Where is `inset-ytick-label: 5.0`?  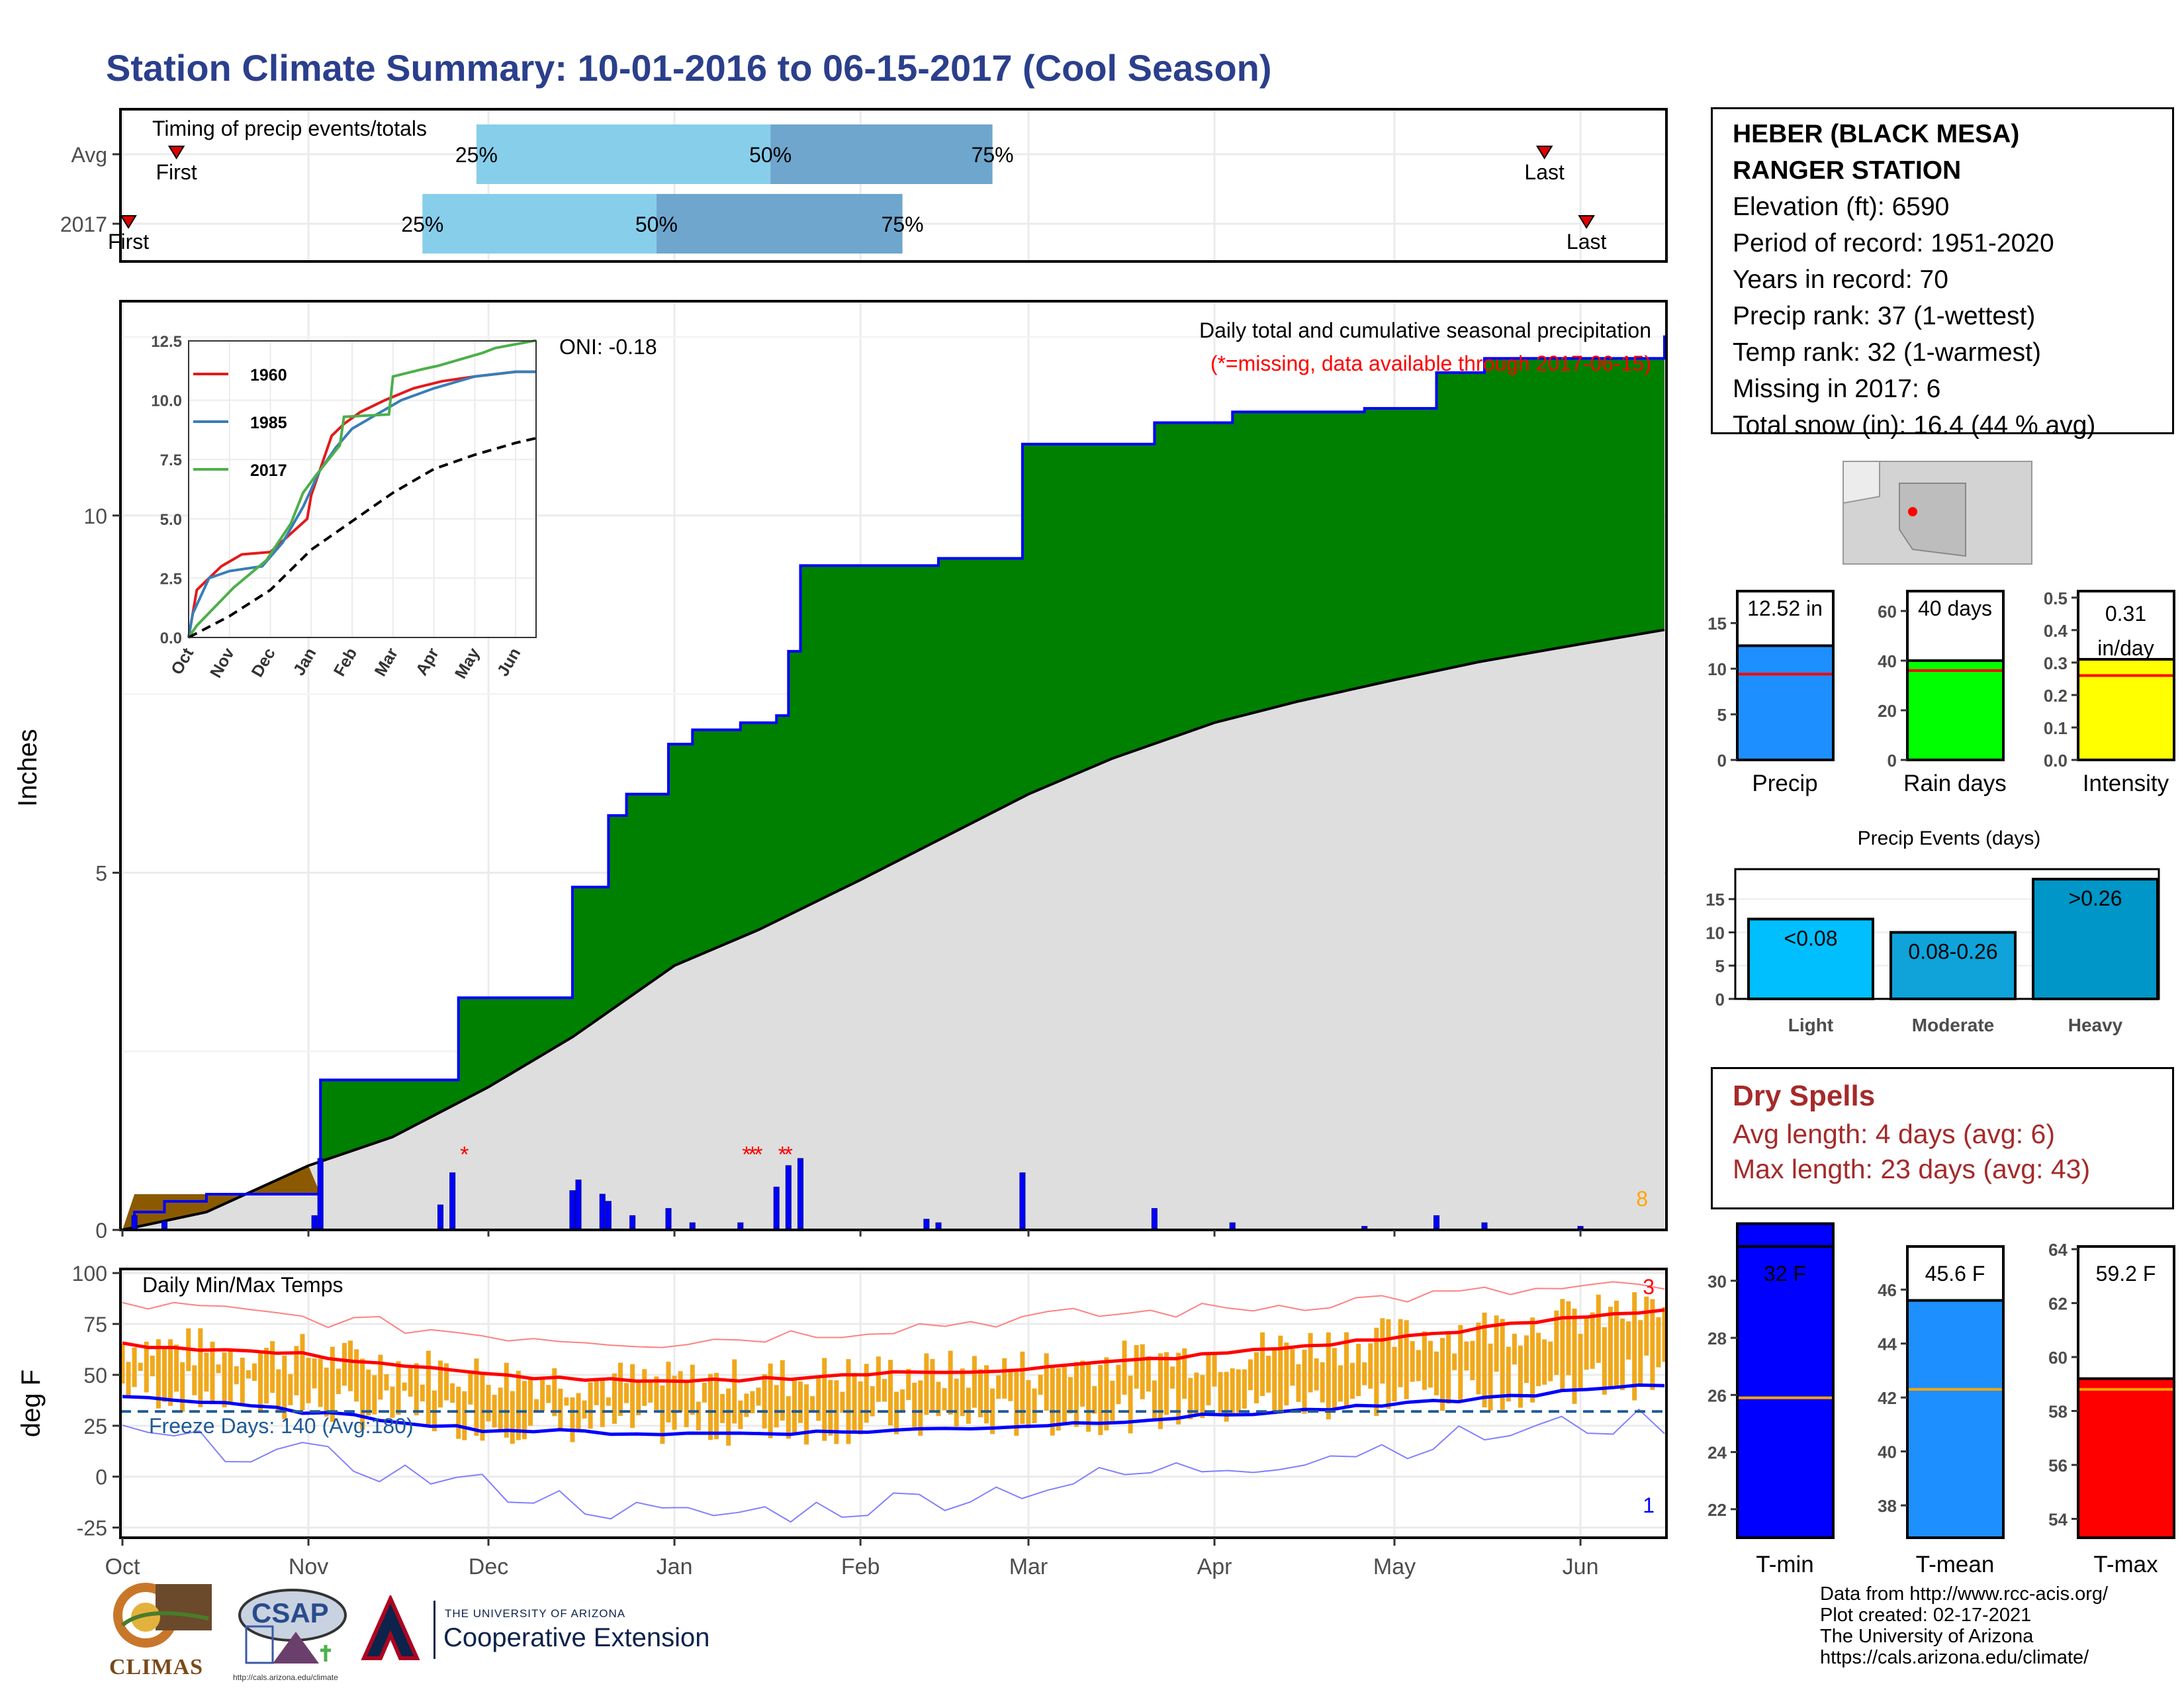 inset-ytick-label: 5.0 is located at coordinates (171, 520).